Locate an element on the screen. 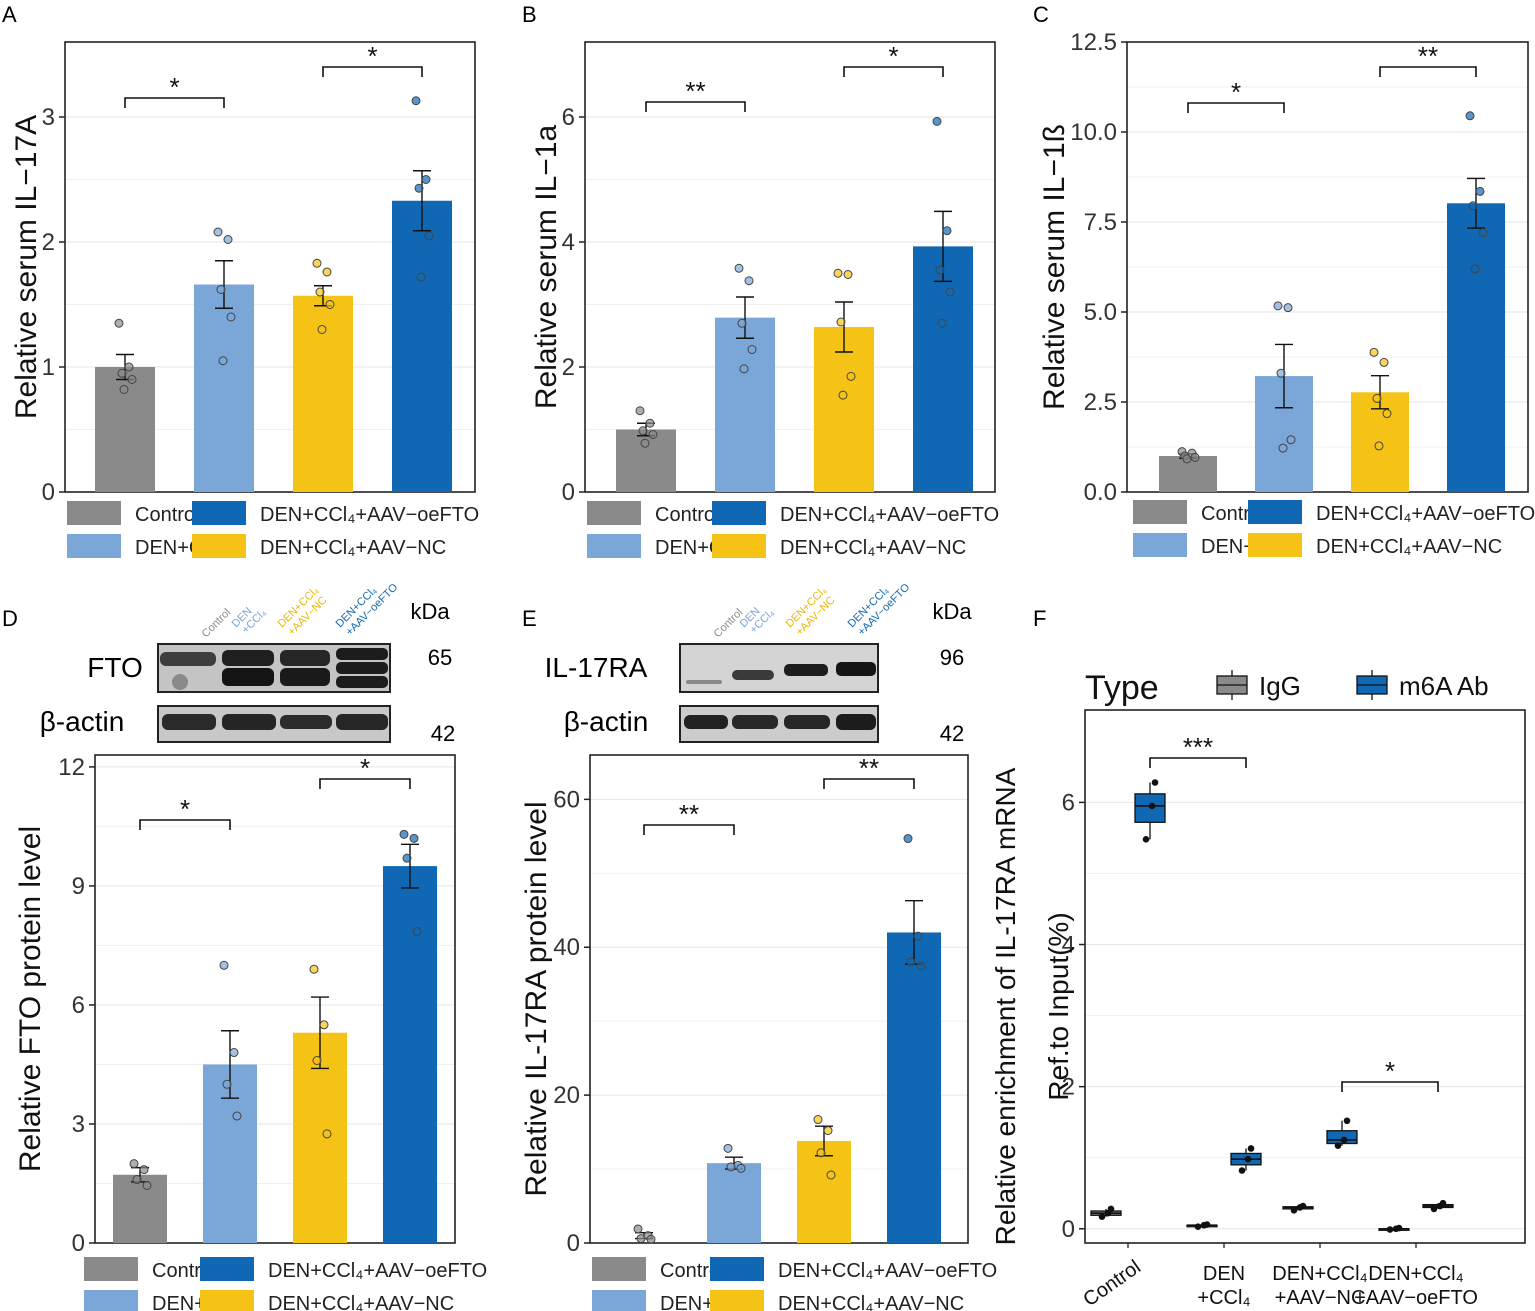  y-axis-label-f: Relative enrichment of IL-17RA mRNA is located at coordinates (1005, 1006).